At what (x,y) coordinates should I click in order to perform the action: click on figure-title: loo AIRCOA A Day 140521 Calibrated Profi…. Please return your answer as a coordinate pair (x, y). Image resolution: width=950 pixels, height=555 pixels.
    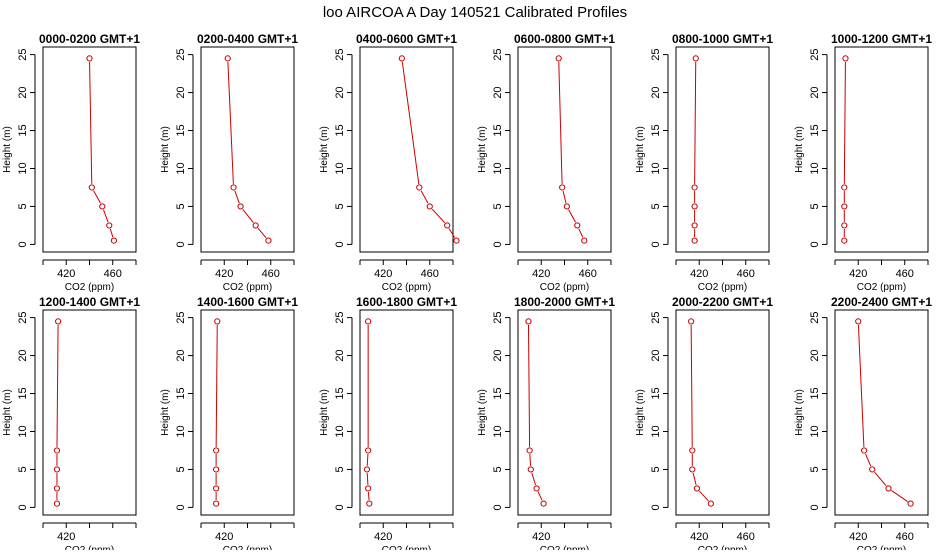
    Looking at the image, I should click on (475, 12).